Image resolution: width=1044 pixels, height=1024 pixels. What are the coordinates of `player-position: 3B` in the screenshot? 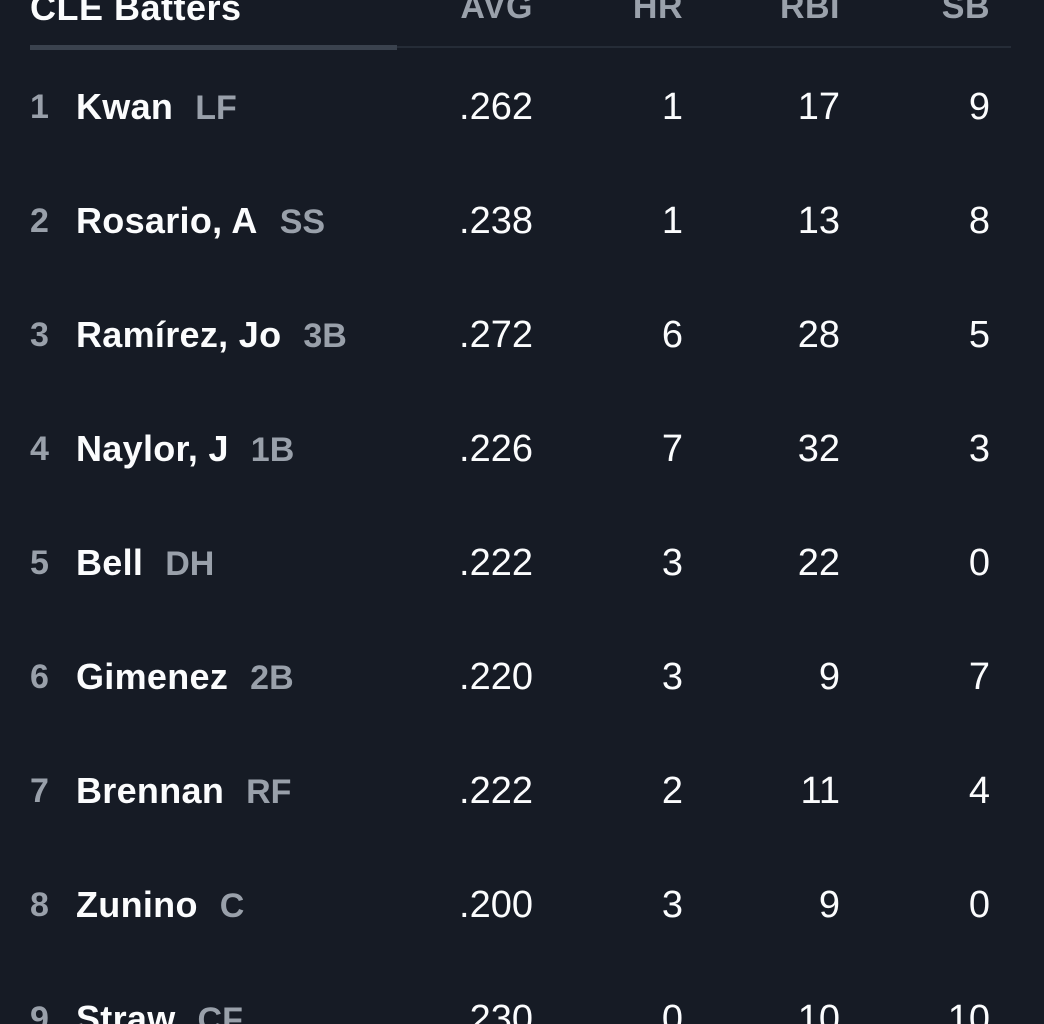 It's located at (325, 336).